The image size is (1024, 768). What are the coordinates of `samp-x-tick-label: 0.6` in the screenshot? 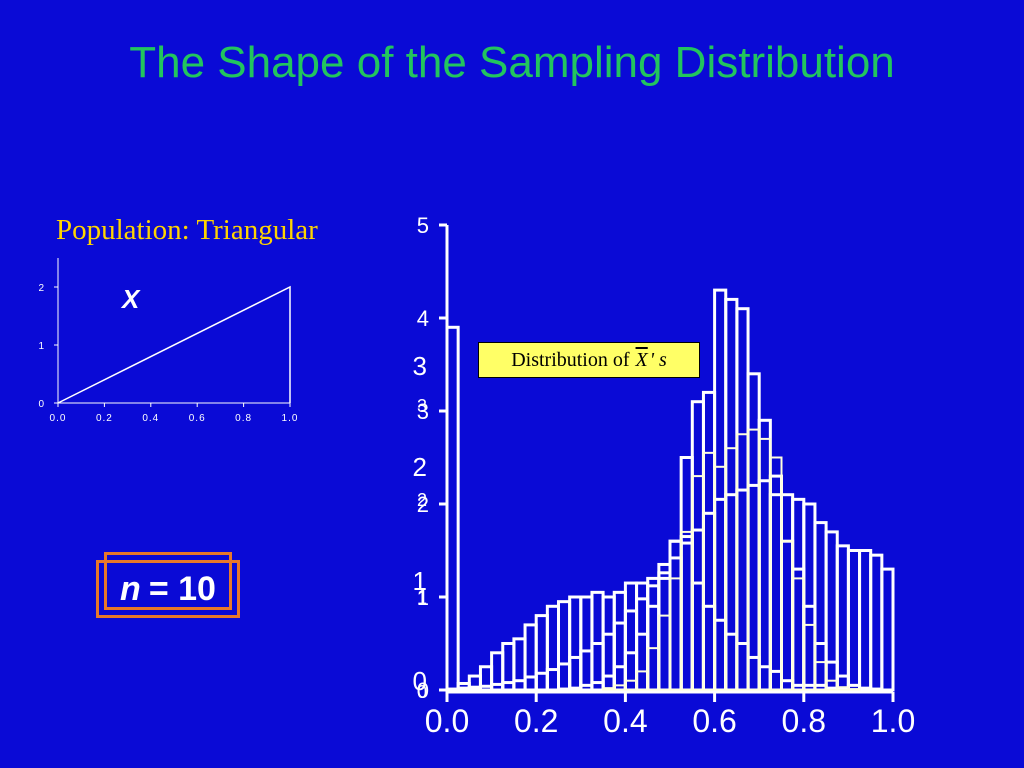 It's located at (714, 721).